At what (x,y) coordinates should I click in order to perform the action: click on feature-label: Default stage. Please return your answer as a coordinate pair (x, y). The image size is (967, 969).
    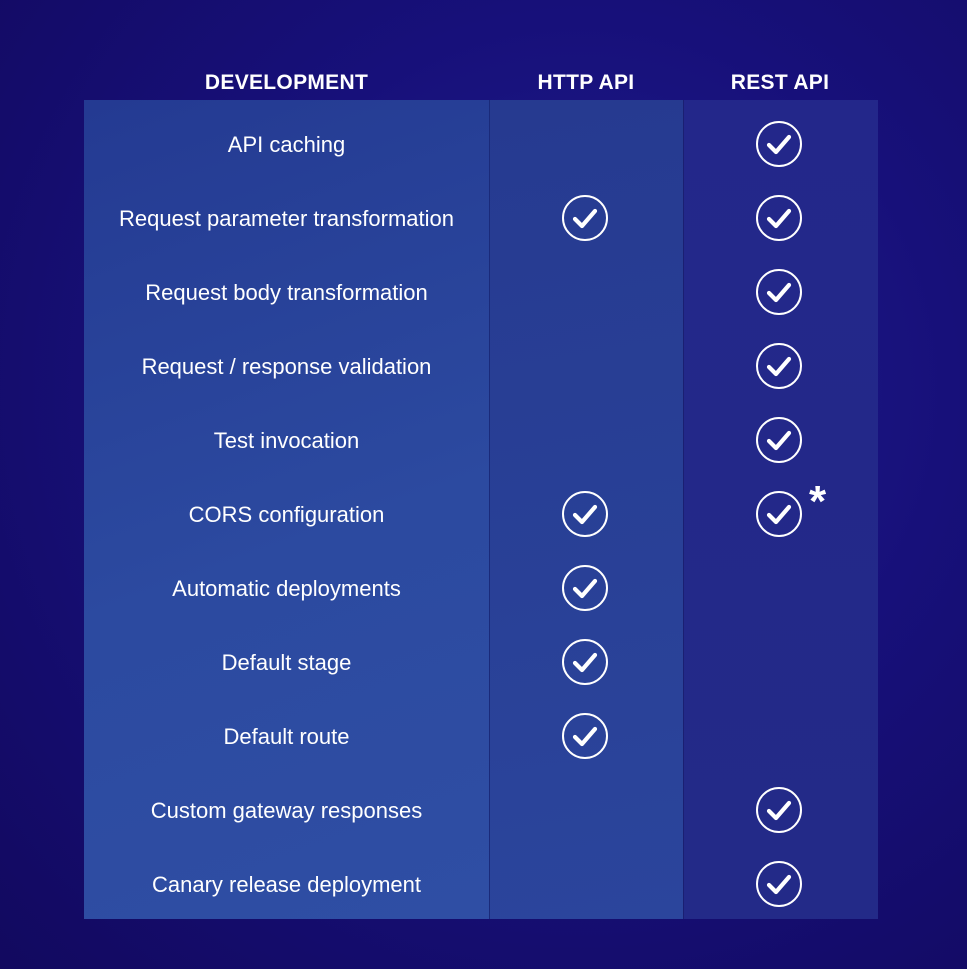
    Looking at the image, I should click on (286, 662).